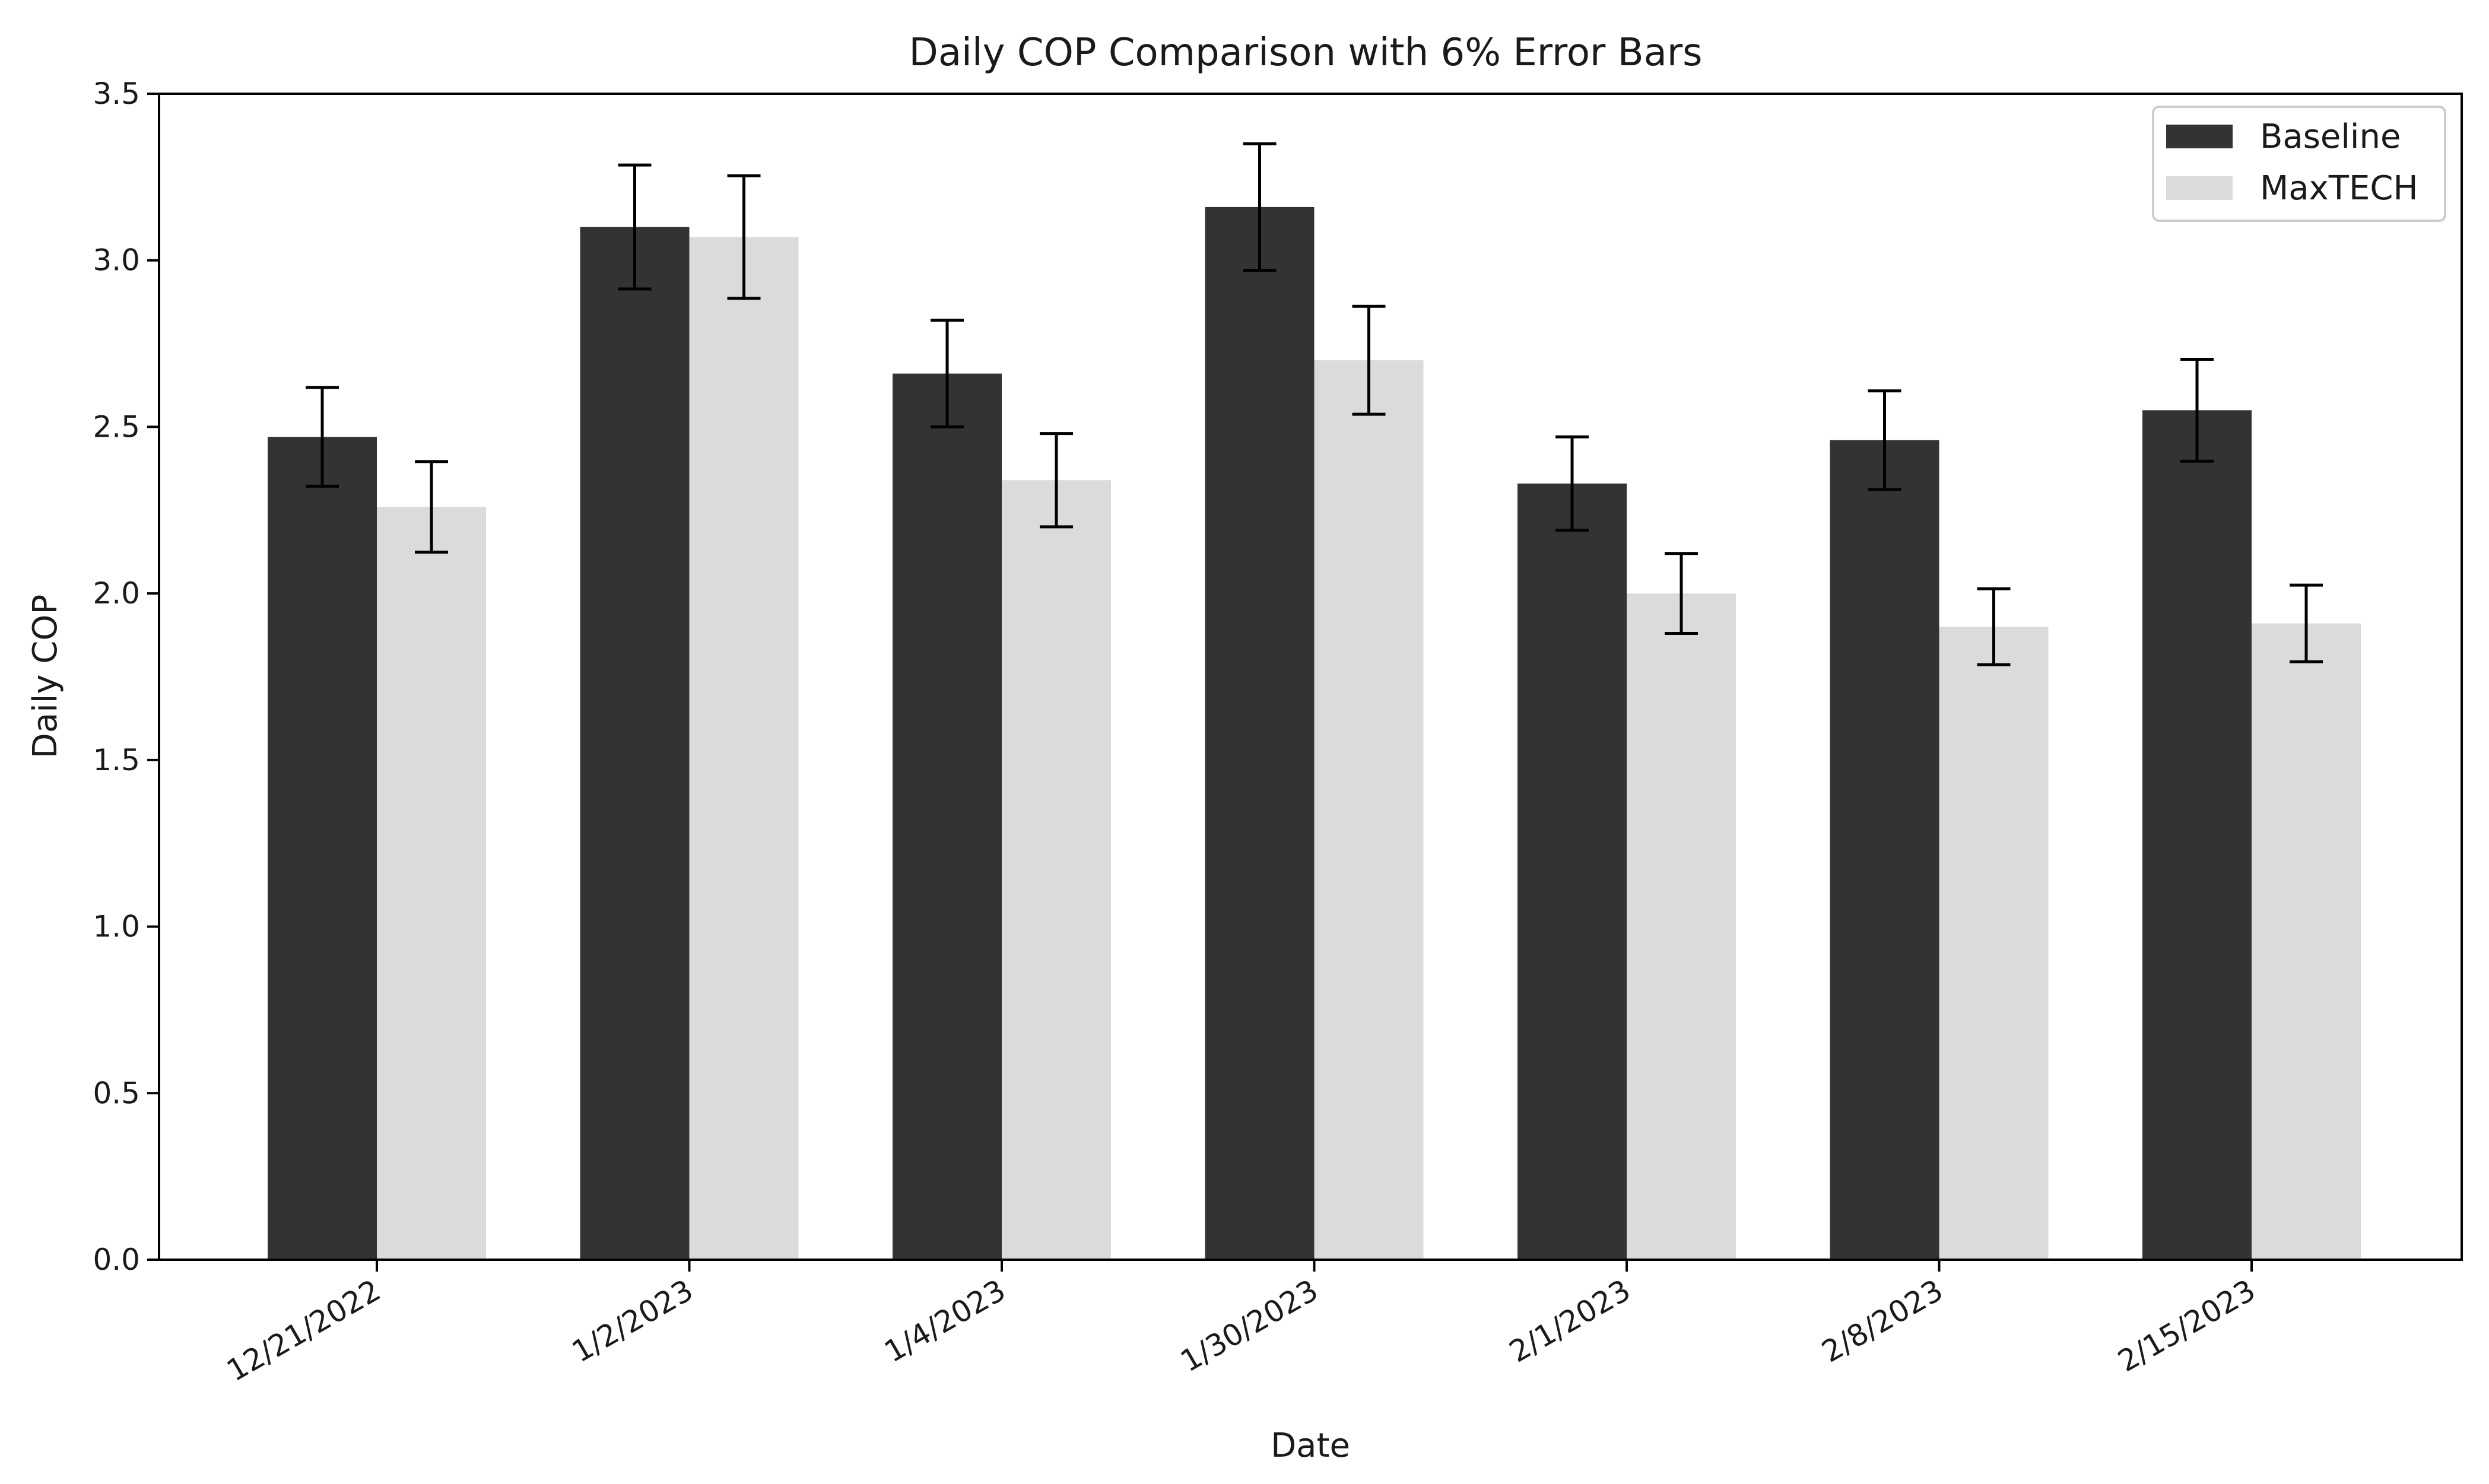 The height and width of the screenshot is (1484, 2489). What do you see at coordinates (117, 94) in the screenshot?
I see `y-tick-label: 3.5` at bounding box center [117, 94].